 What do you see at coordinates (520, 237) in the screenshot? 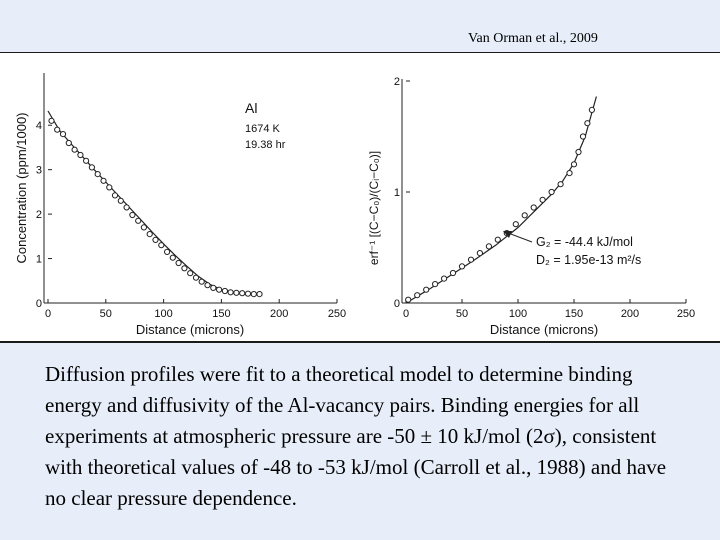
I see `annotation-arrow-line` at bounding box center [520, 237].